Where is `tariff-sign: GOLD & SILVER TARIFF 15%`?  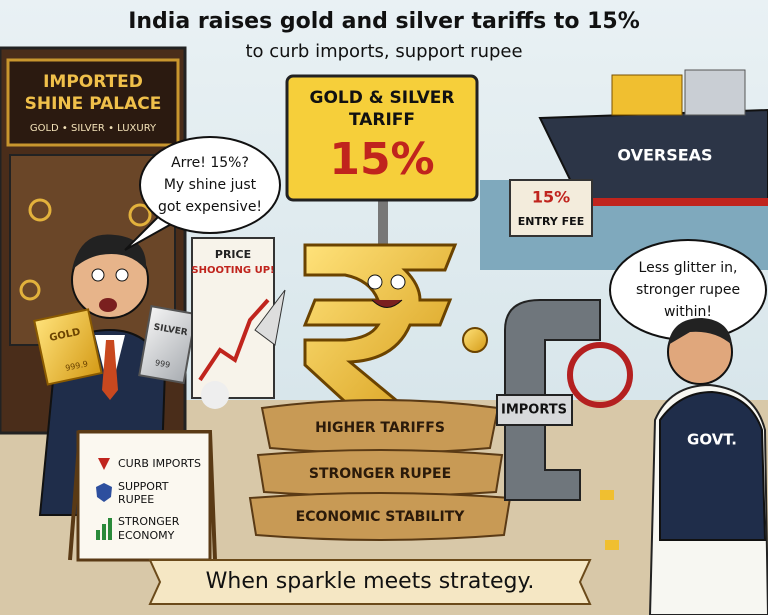
tariff-sign: GOLD & SILVER TARIFF 15% is located at coordinates (382, 162).